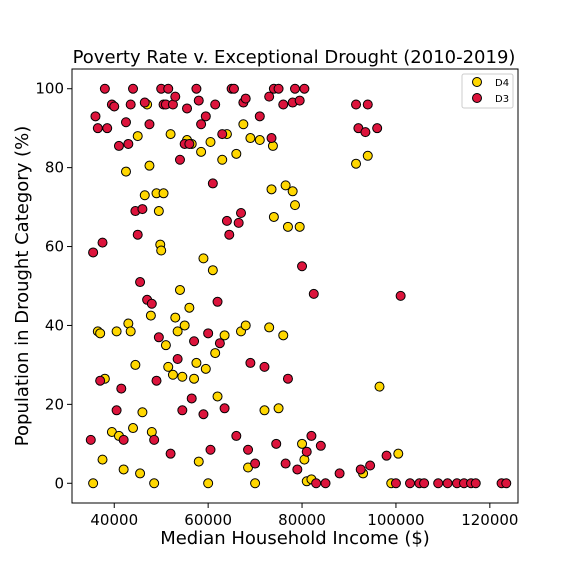 The height and width of the screenshot is (576, 576). I want to click on legend-marker-d3, so click(477, 98).